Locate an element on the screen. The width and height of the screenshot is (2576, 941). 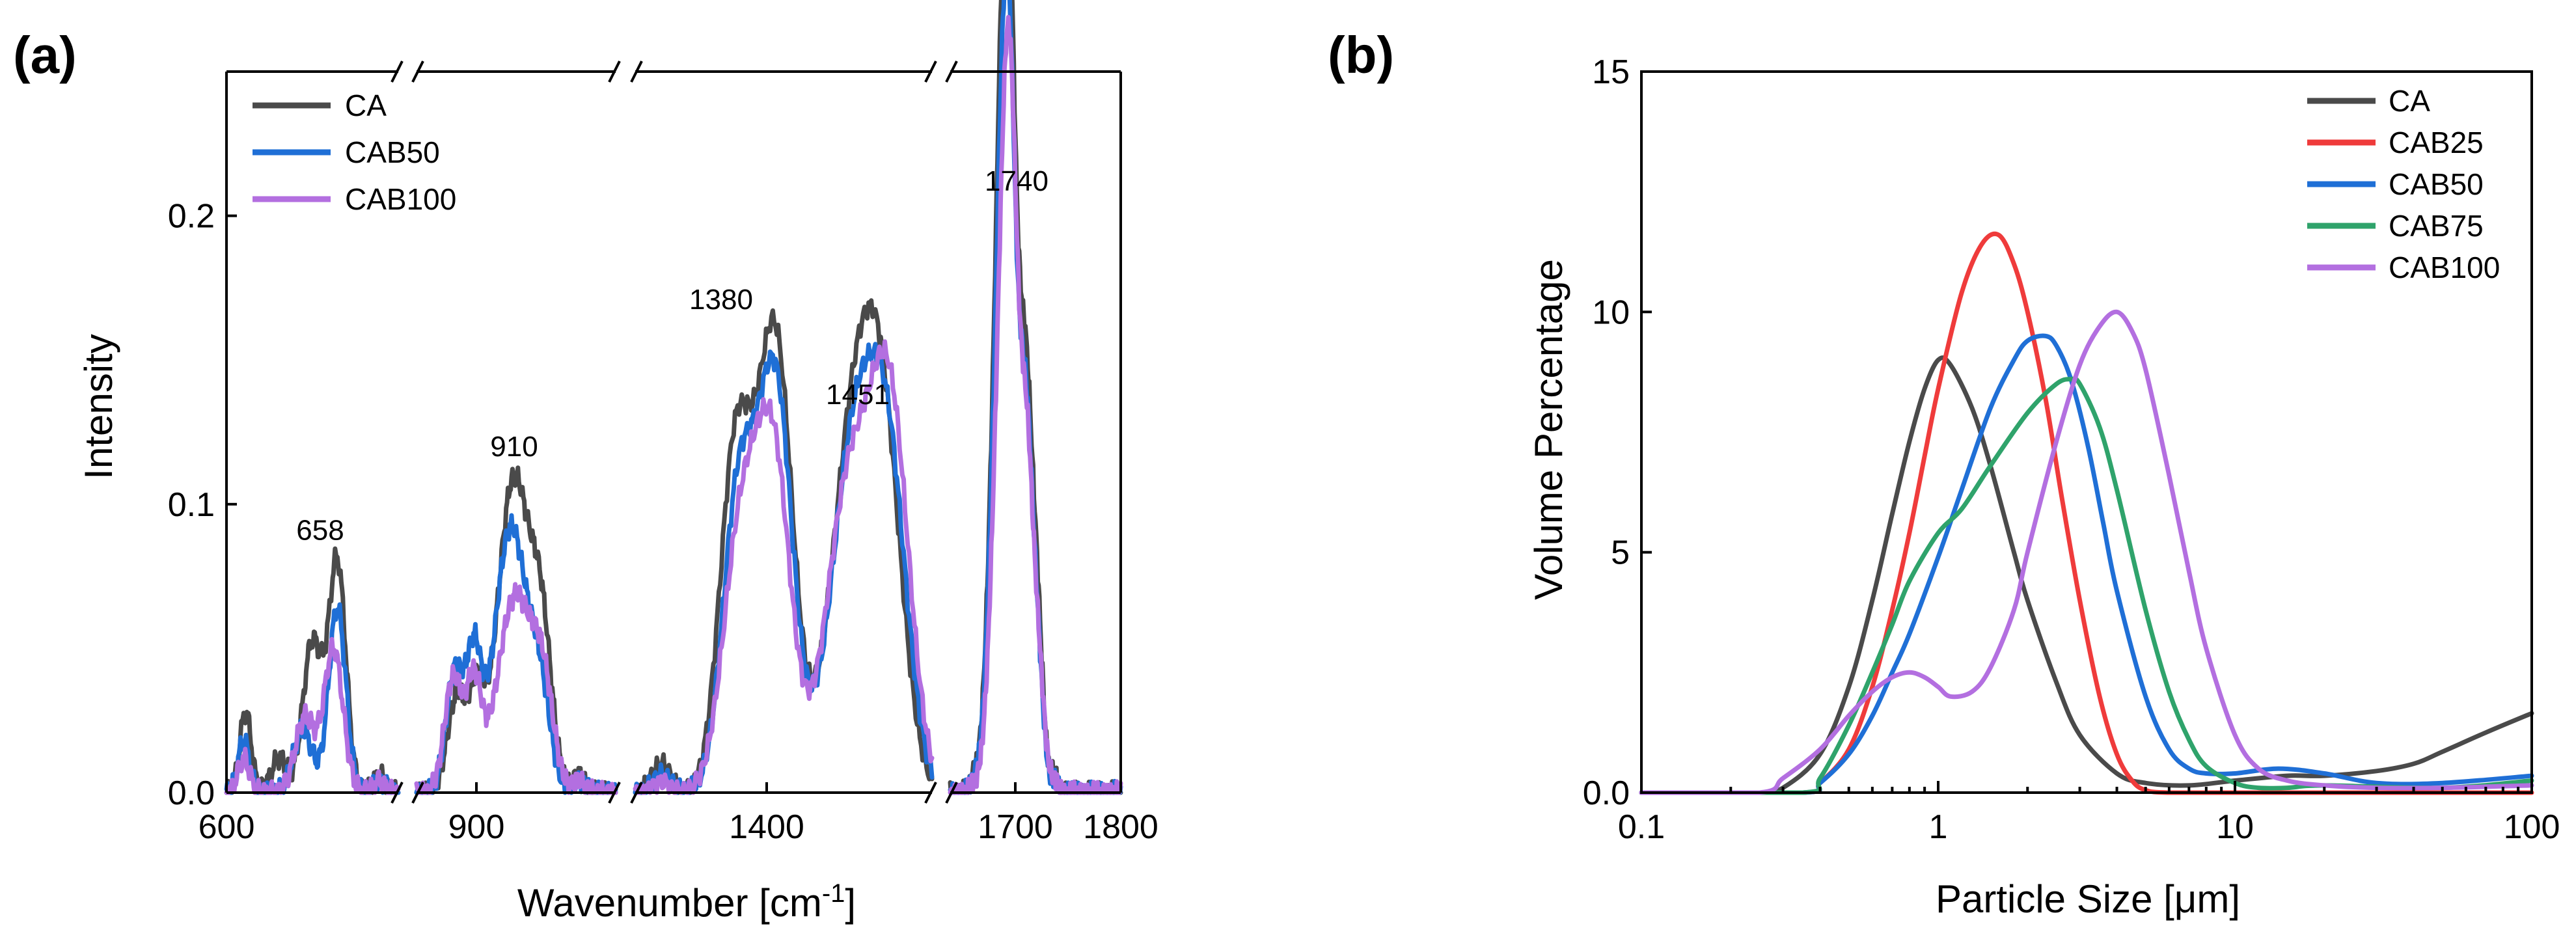
panel-b-x-tick-label: 1 is located at coordinates (1939, 827).